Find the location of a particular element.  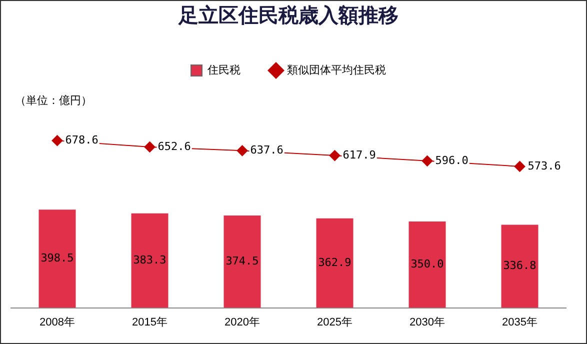

chart-title: 足立区住民税歳入額推移 is located at coordinates (288, 15).